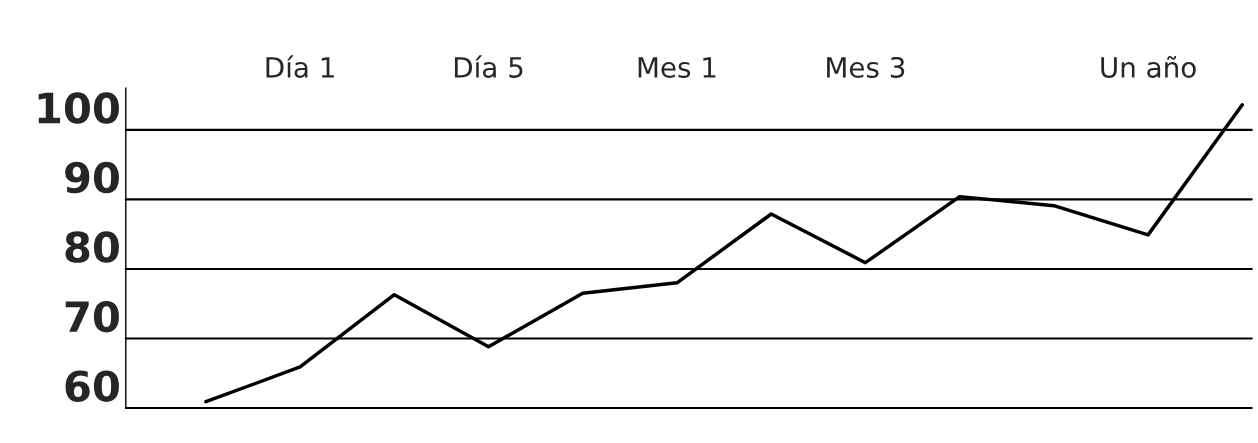  Describe the element at coordinates (92, 247) in the screenshot. I see `y-tick-label: 80` at that location.